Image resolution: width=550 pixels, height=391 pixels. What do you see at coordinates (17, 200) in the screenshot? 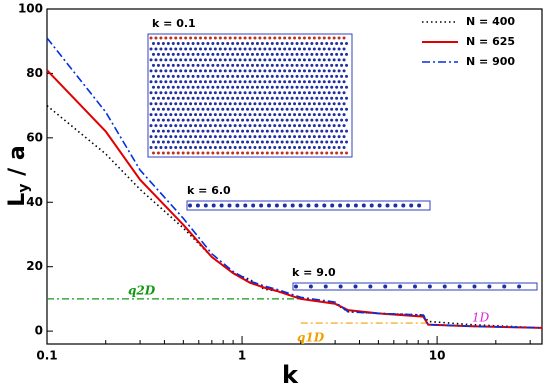
I see `y-label-main: L` at bounding box center [17, 200].